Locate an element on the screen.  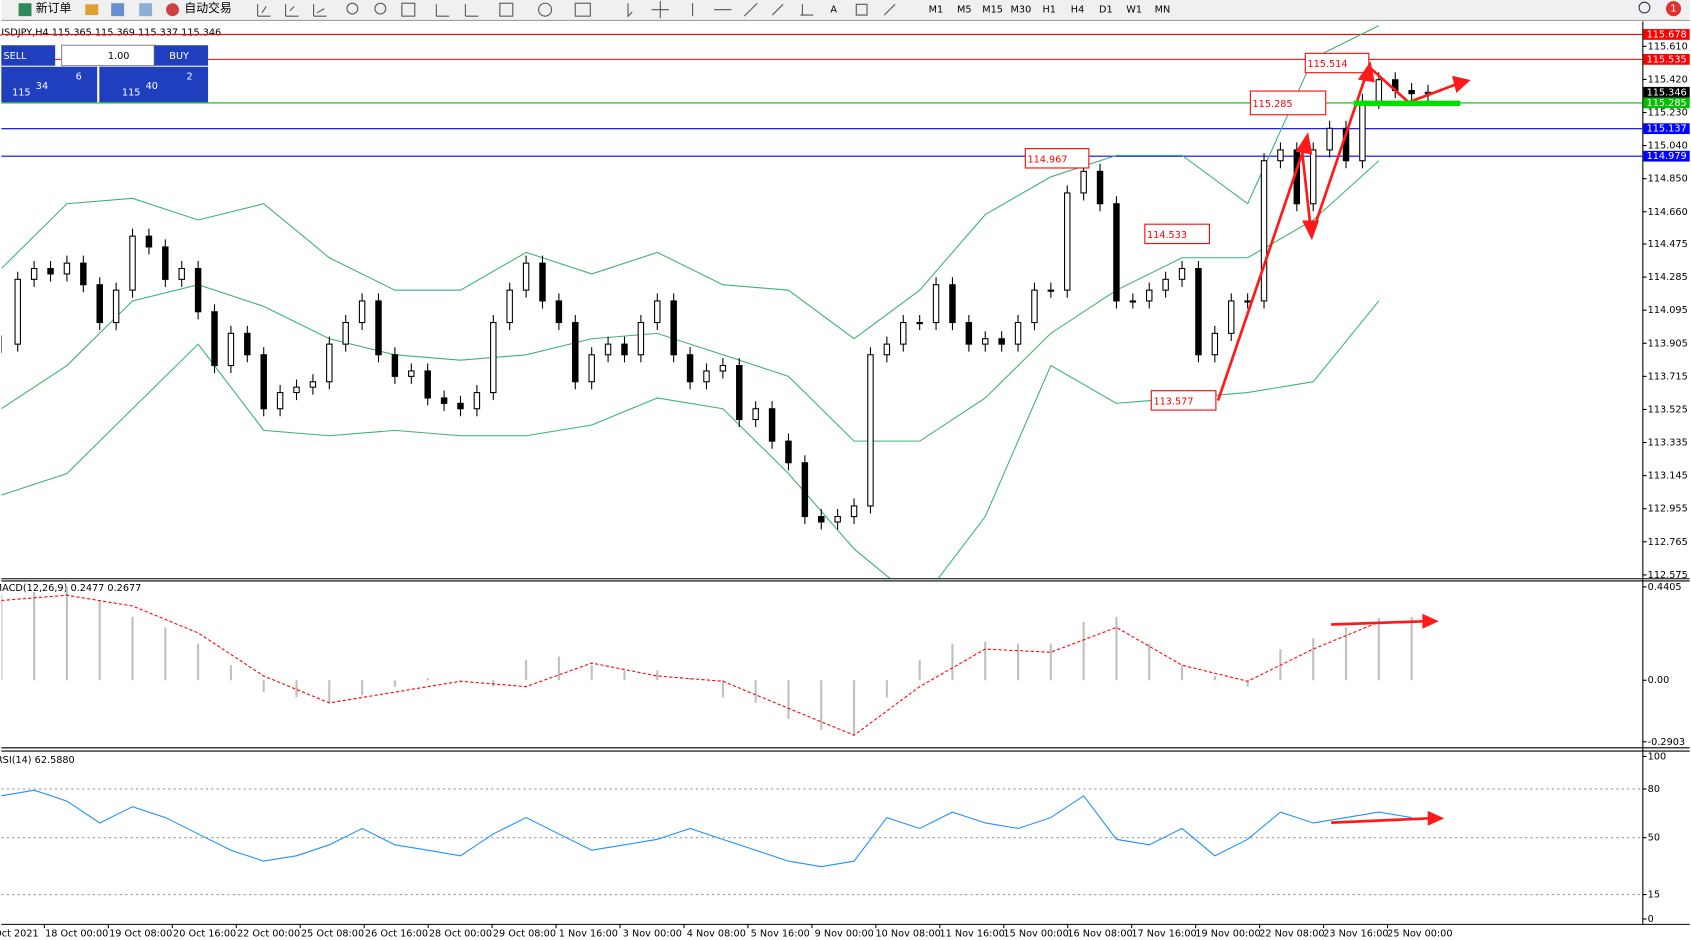
x-tick-label: 22 Nov 08:00 is located at coordinates (1291, 934).